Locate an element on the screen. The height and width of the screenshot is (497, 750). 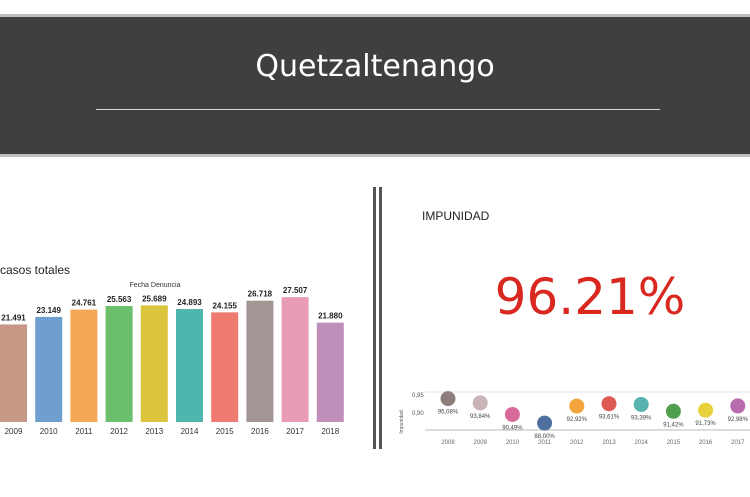
title-underline is located at coordinates (378, 109).